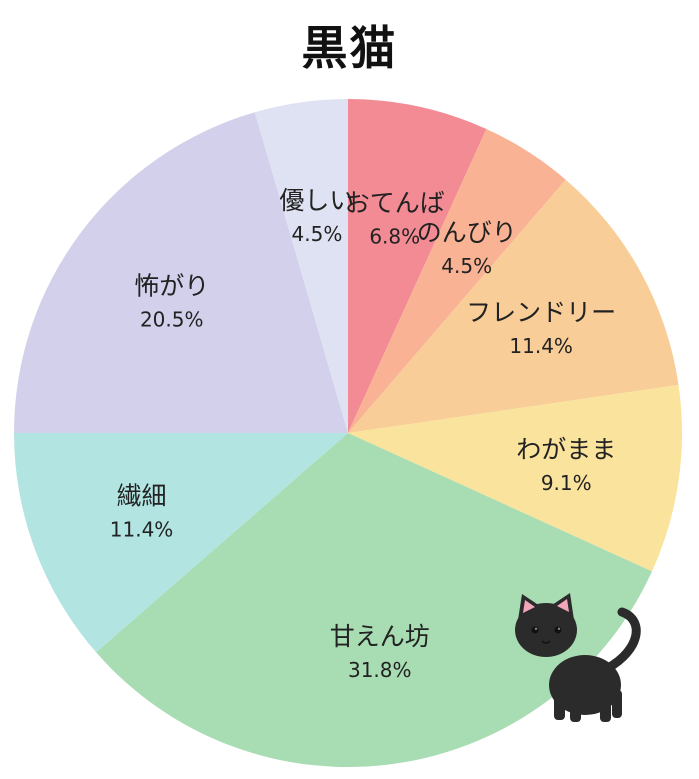 This screenshot has width=699, height=779. Describe the element at coordinates (566, 449) in the screenshot. I see `slice-label: わがまま` at that location.